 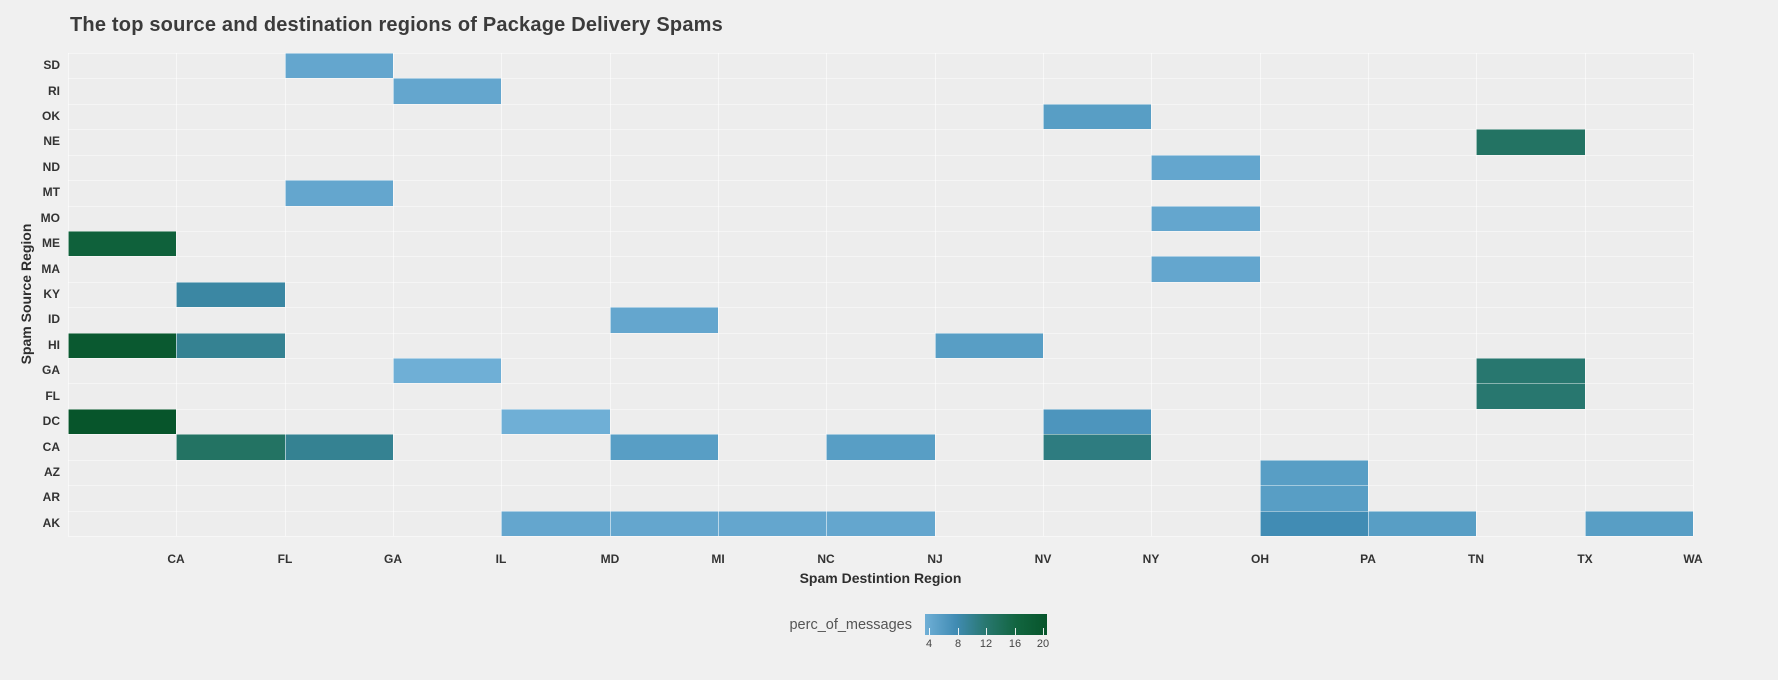 What do you see at coordinates (51, 370) in the screenshot?
I see `y-axis-label: GA` at bounding box center [51, 370].